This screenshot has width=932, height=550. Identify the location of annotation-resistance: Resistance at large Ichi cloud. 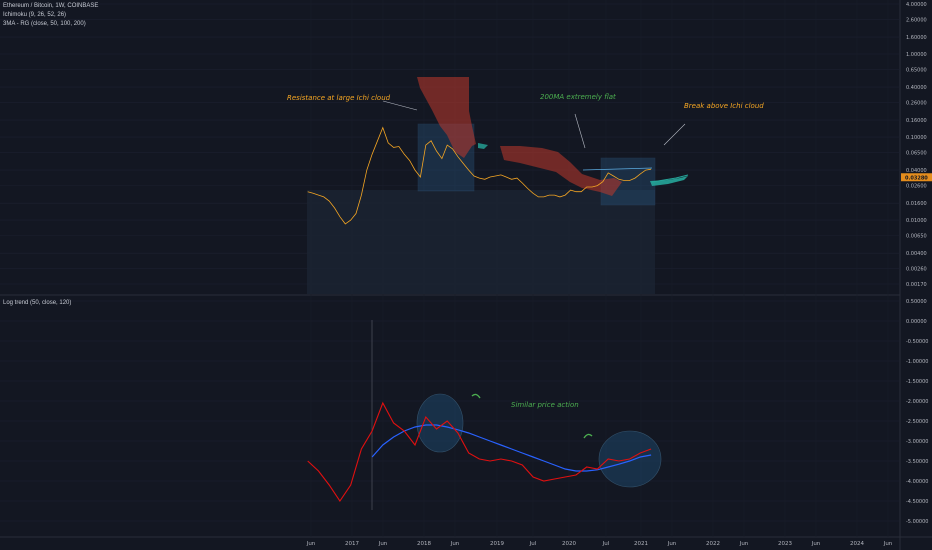
(339, 98).